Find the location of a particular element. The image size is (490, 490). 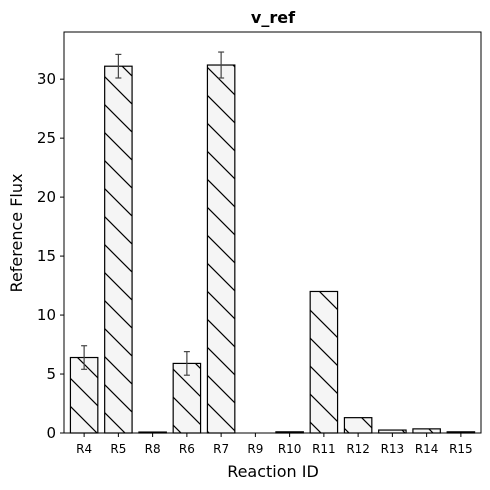

y-tick-label-15: 15 is located at coordinates (46, 256).